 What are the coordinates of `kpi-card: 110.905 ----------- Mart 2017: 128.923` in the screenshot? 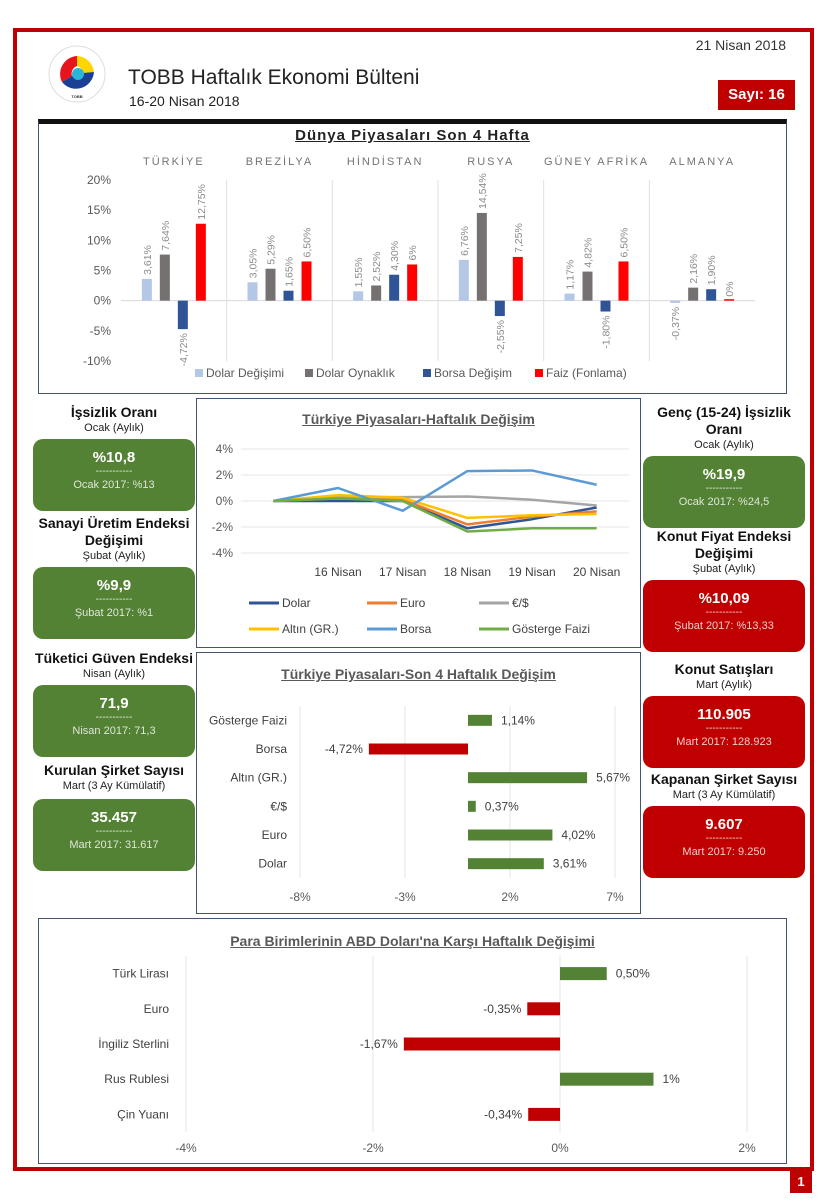 It's located at (724, 732).